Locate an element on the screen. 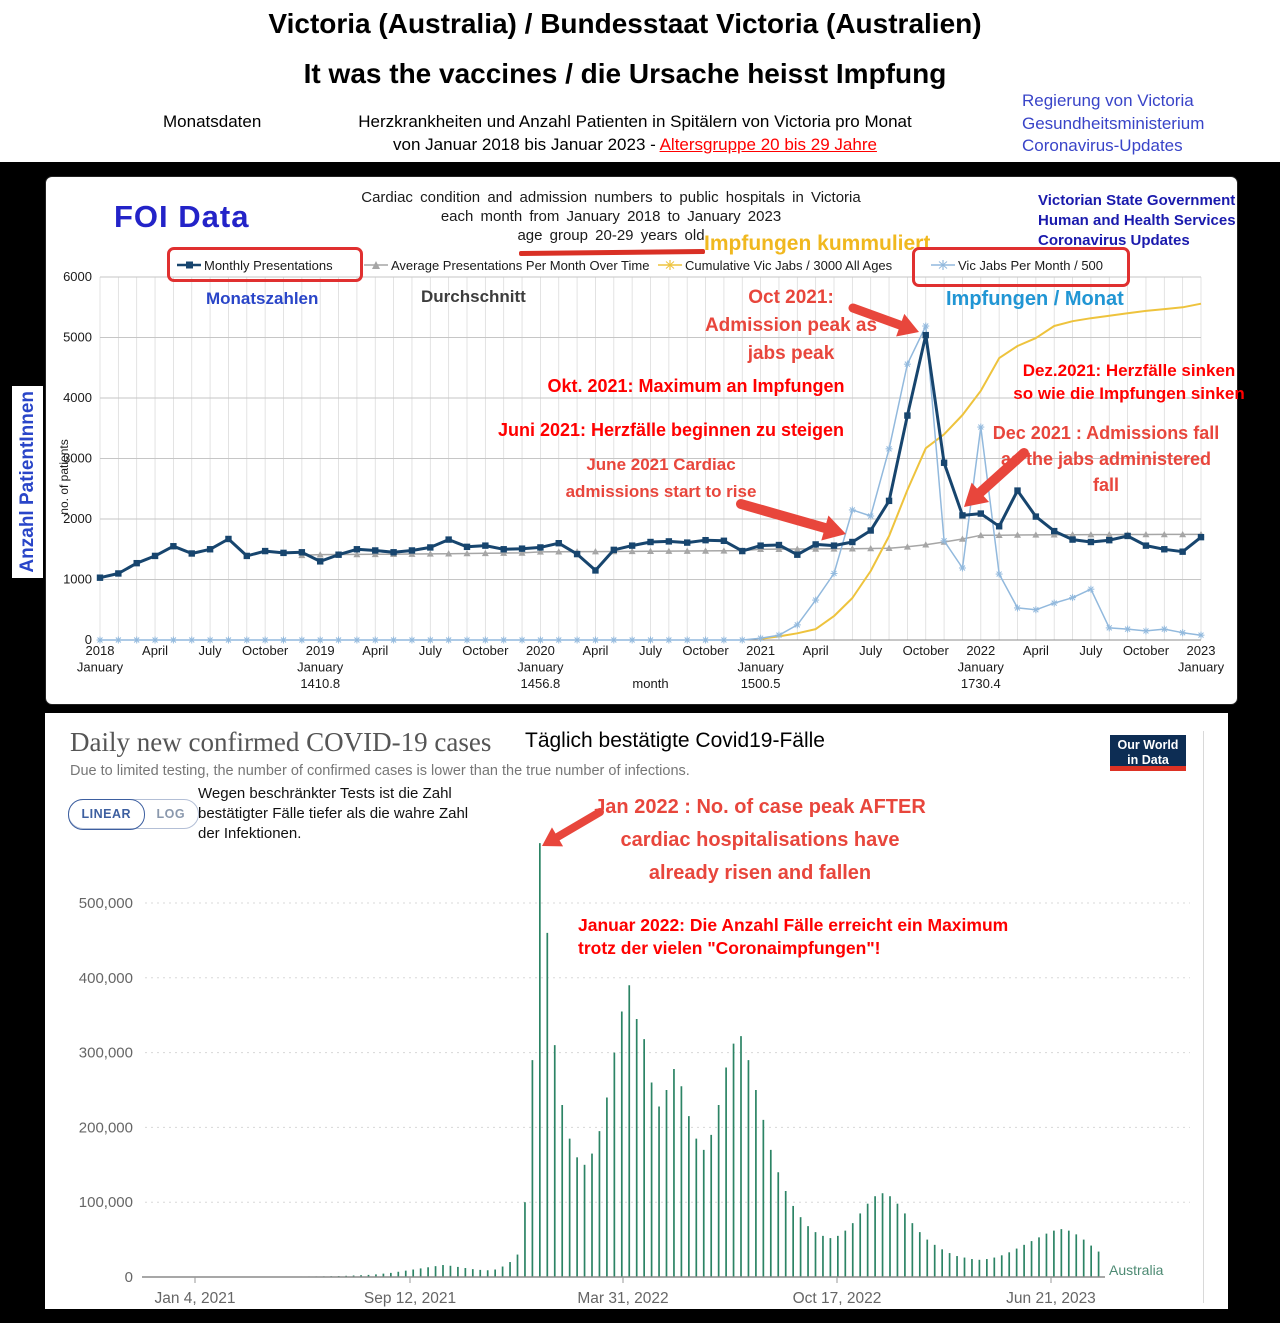 This screenshot has height=1323, width=1280. legend-item-2: Cumulative Vic Jabs / 3000 All Ages is located at coordinates (775, 265).